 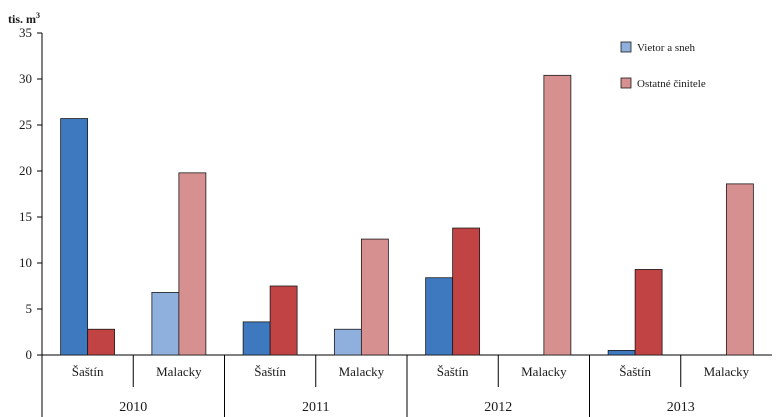 What do you see at coordinates (101, 342) in the screenshot?
I see `bar-2010-sastin-ostatne` at bounding box center [101, 342].